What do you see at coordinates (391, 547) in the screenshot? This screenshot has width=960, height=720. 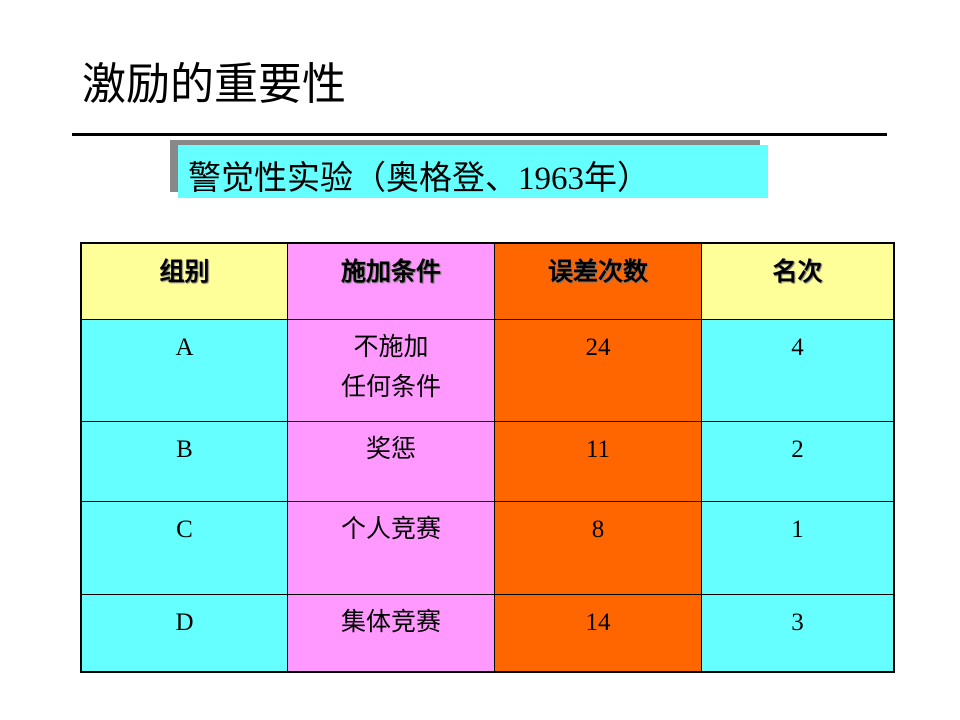 I see `condition-cell: 个人竞赛` at bounding box center [391, 547].